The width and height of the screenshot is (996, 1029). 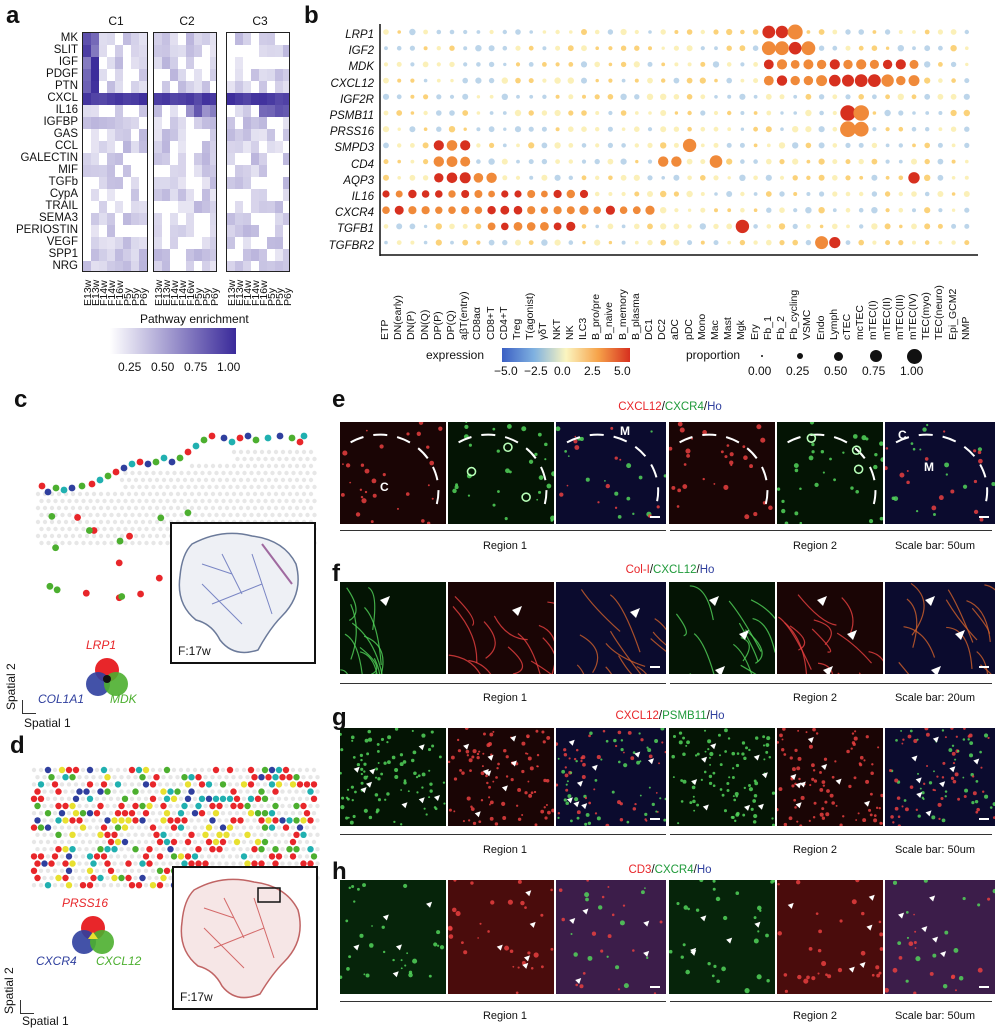 I want to click on dotplot-cell-label: Lymph, so click(x=833, y=324).